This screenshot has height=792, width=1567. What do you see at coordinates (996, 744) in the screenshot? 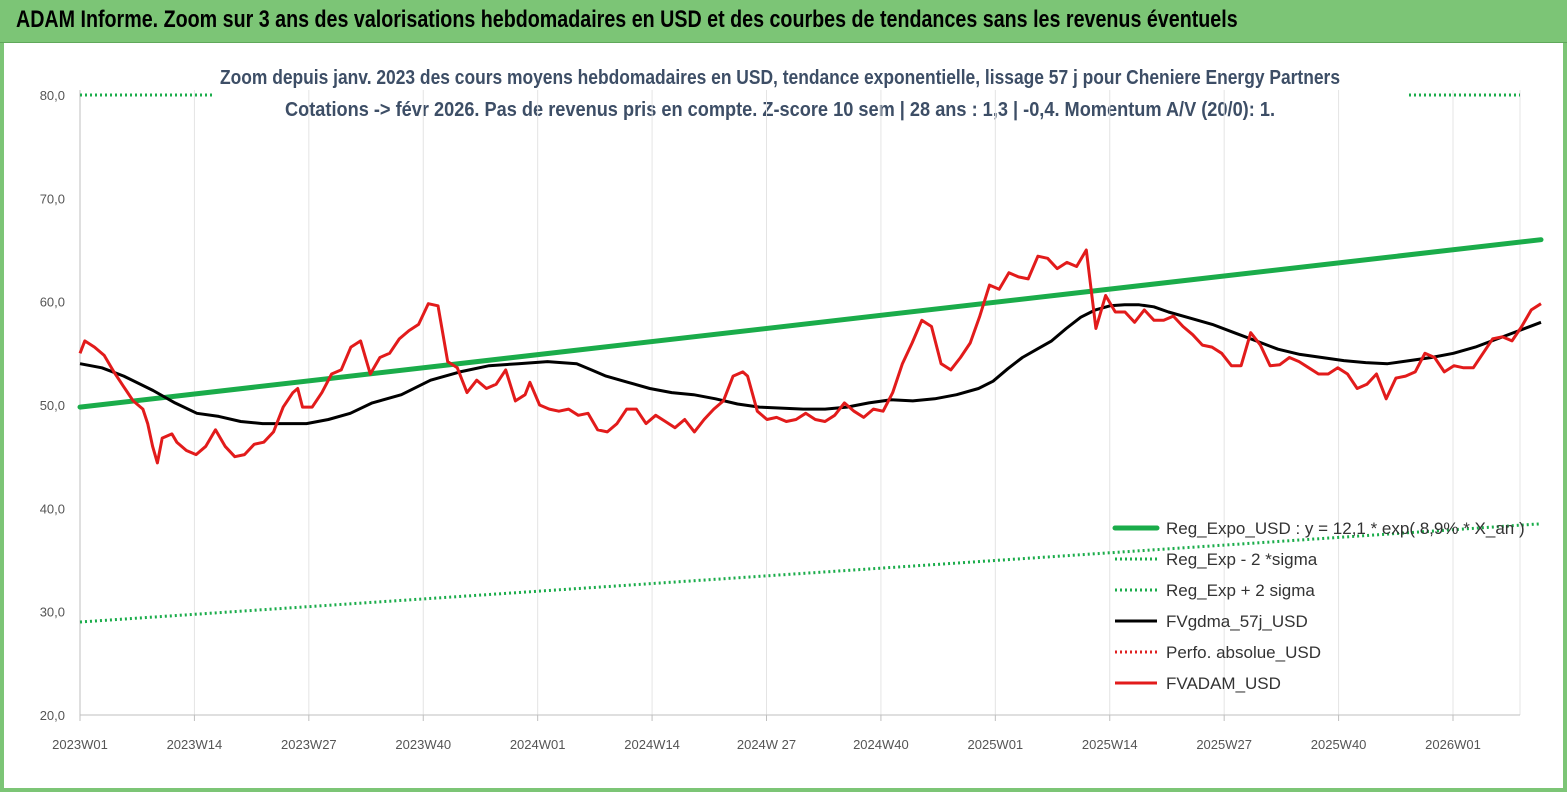
I see `x-tick-label: 2025W01` at bounding box center [996, 744].